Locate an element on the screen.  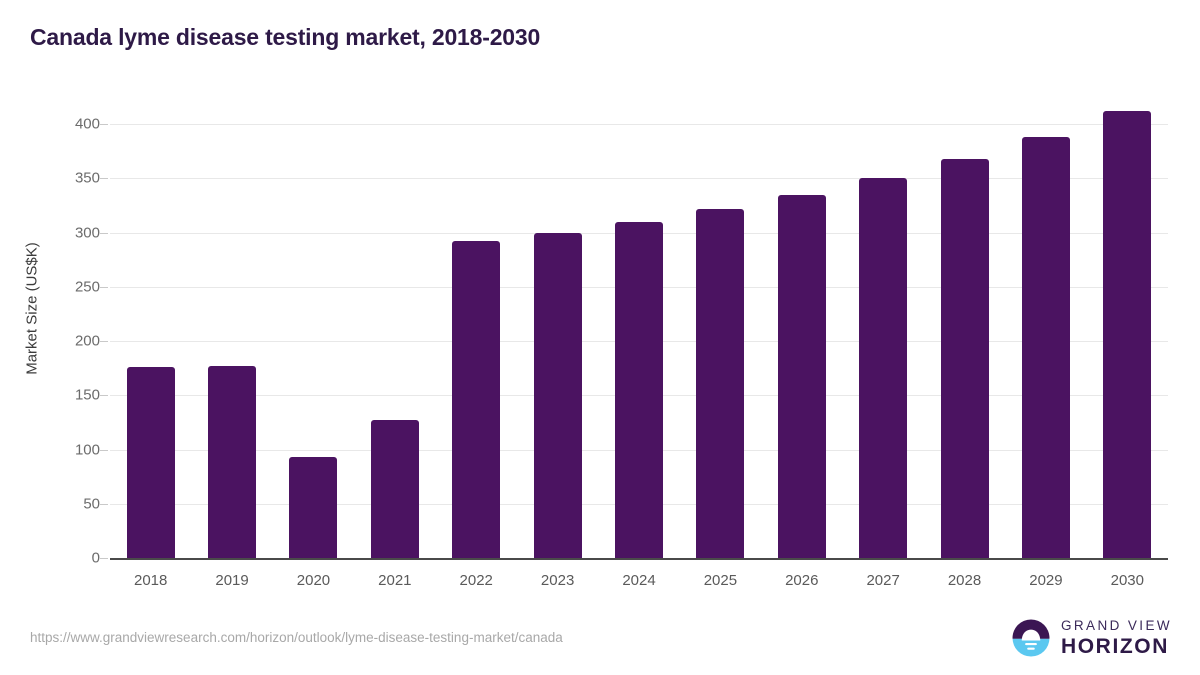
y-axis-tick-label: 250 is located at coordinates (87, 287).